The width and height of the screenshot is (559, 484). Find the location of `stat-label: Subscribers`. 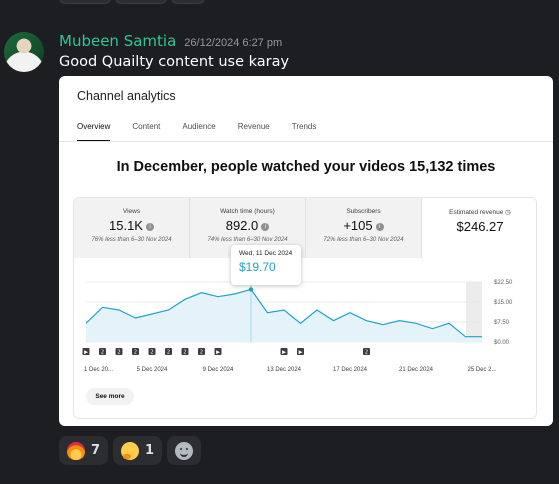

stat-label: Subscribers is located at coordinates (363, 211).